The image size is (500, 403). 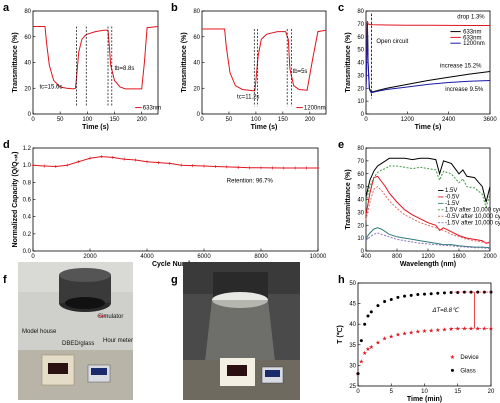 What do you see at coordinates (444, 330) in the screenshot?
I see `data-point-h-0-15: ★` at bounding box center [444, 330].